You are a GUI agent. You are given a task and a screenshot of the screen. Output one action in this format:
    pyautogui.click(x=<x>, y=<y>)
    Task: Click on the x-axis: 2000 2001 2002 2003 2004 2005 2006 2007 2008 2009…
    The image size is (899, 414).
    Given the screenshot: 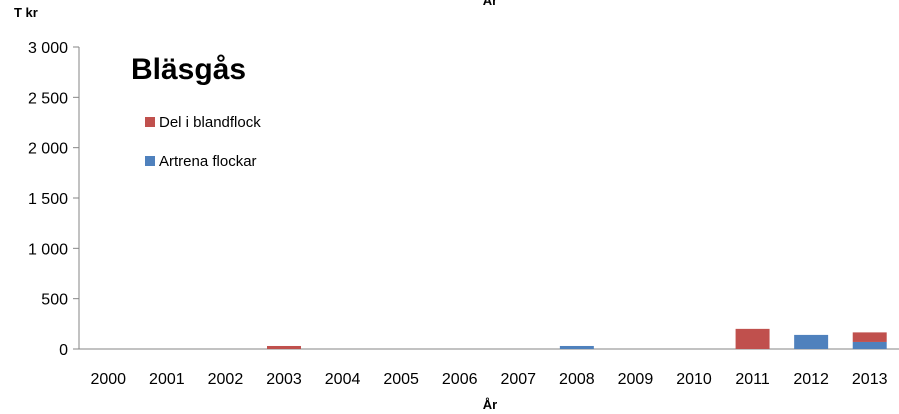 What is the action you would take?
    pyautogui.click(x=489, y=368)
    